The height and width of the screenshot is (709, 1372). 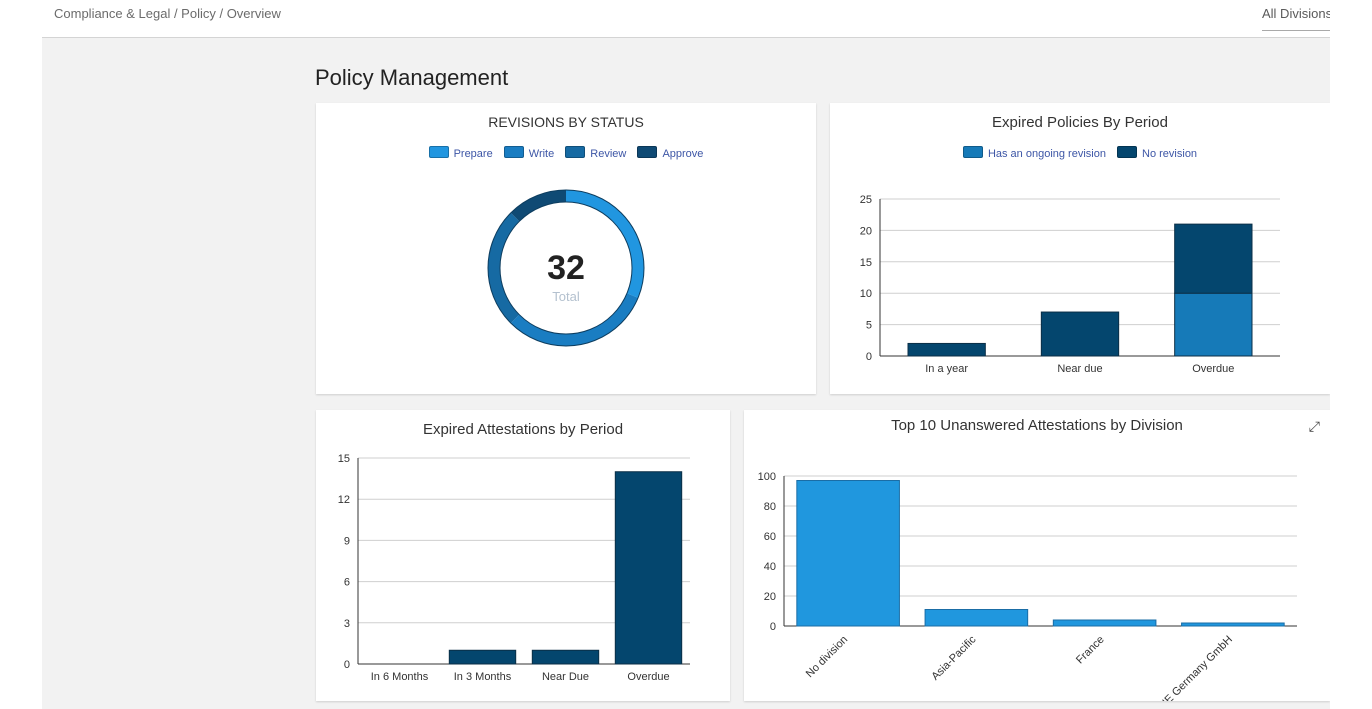 I want to click on x-tick-label: IE Germany GmbH, so click(x=1197, y=667).